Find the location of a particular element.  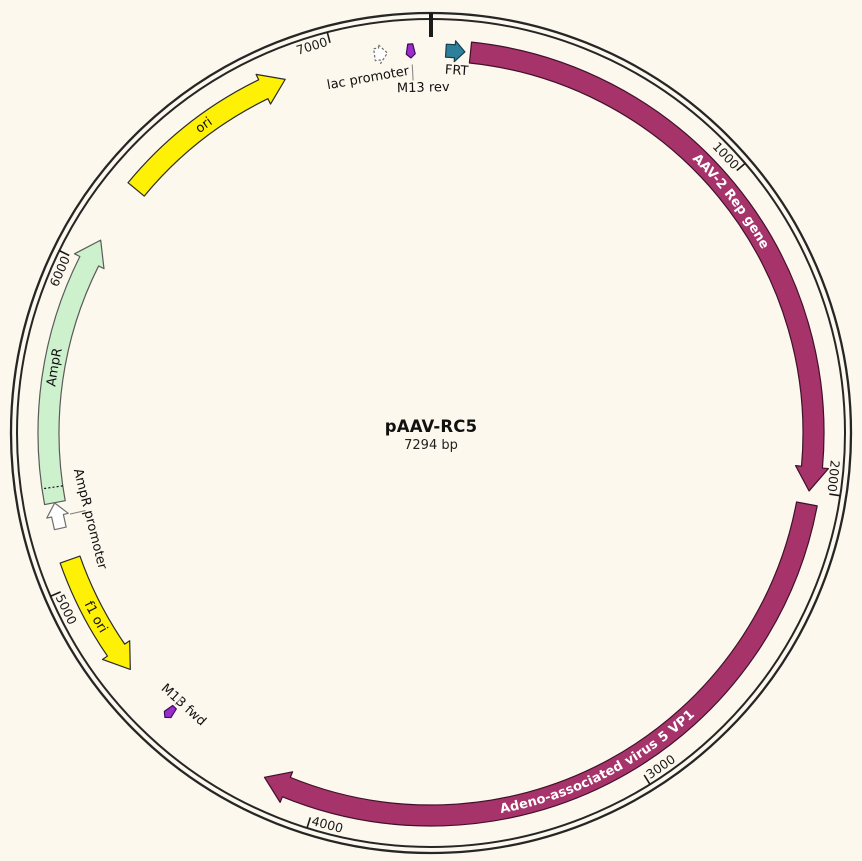

tick-label-4000: 4000 is located at coordinates (327, 824).